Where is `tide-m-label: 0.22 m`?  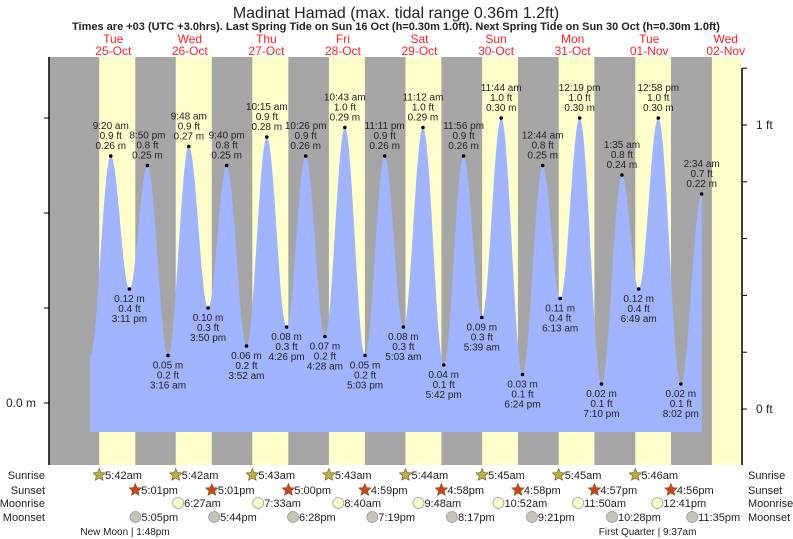
tide-m-label: 0.22 m is located at coordinates (701, 184).